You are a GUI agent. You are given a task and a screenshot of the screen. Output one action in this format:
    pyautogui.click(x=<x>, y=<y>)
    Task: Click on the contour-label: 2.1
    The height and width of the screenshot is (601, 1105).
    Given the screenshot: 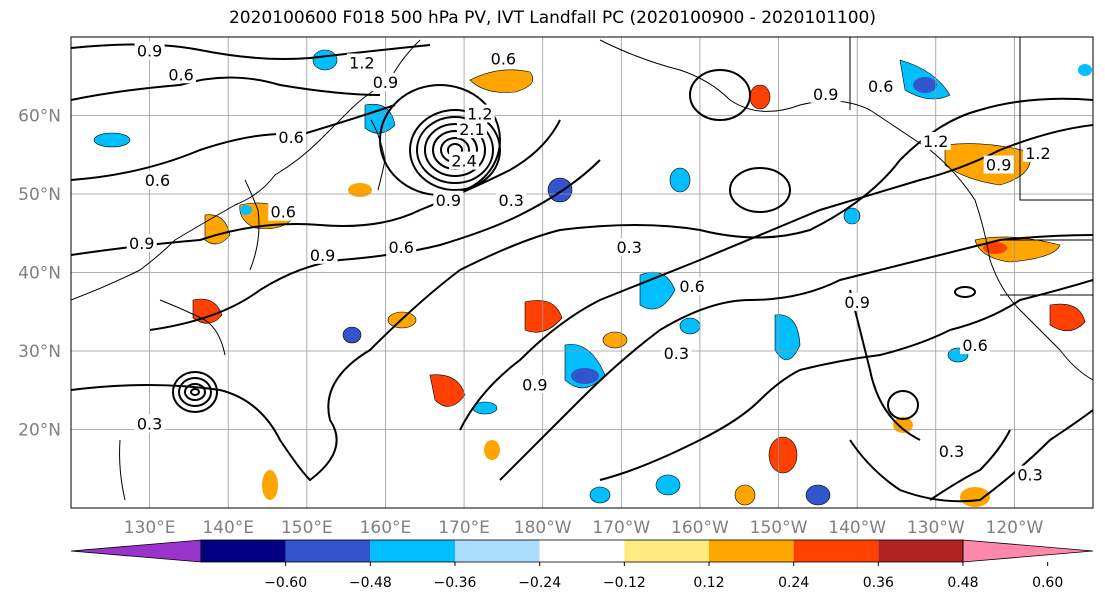 What is the action you would take?
    pyautogui.click(x=471, y=129)
    